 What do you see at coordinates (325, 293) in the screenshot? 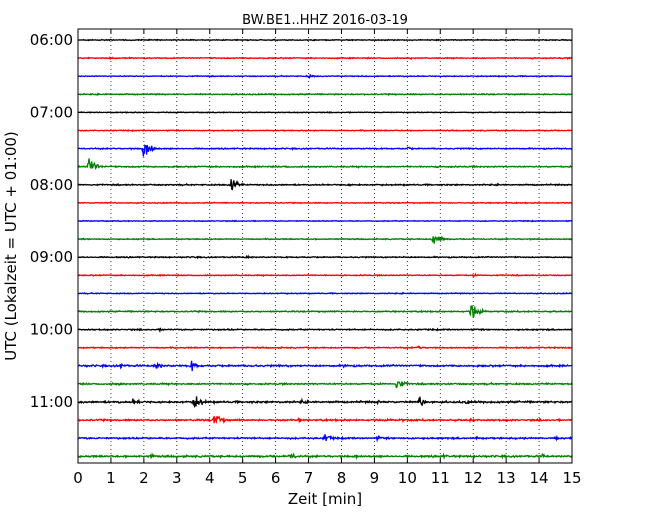
I see `trace-09:30` at bounding box center [325, 293].